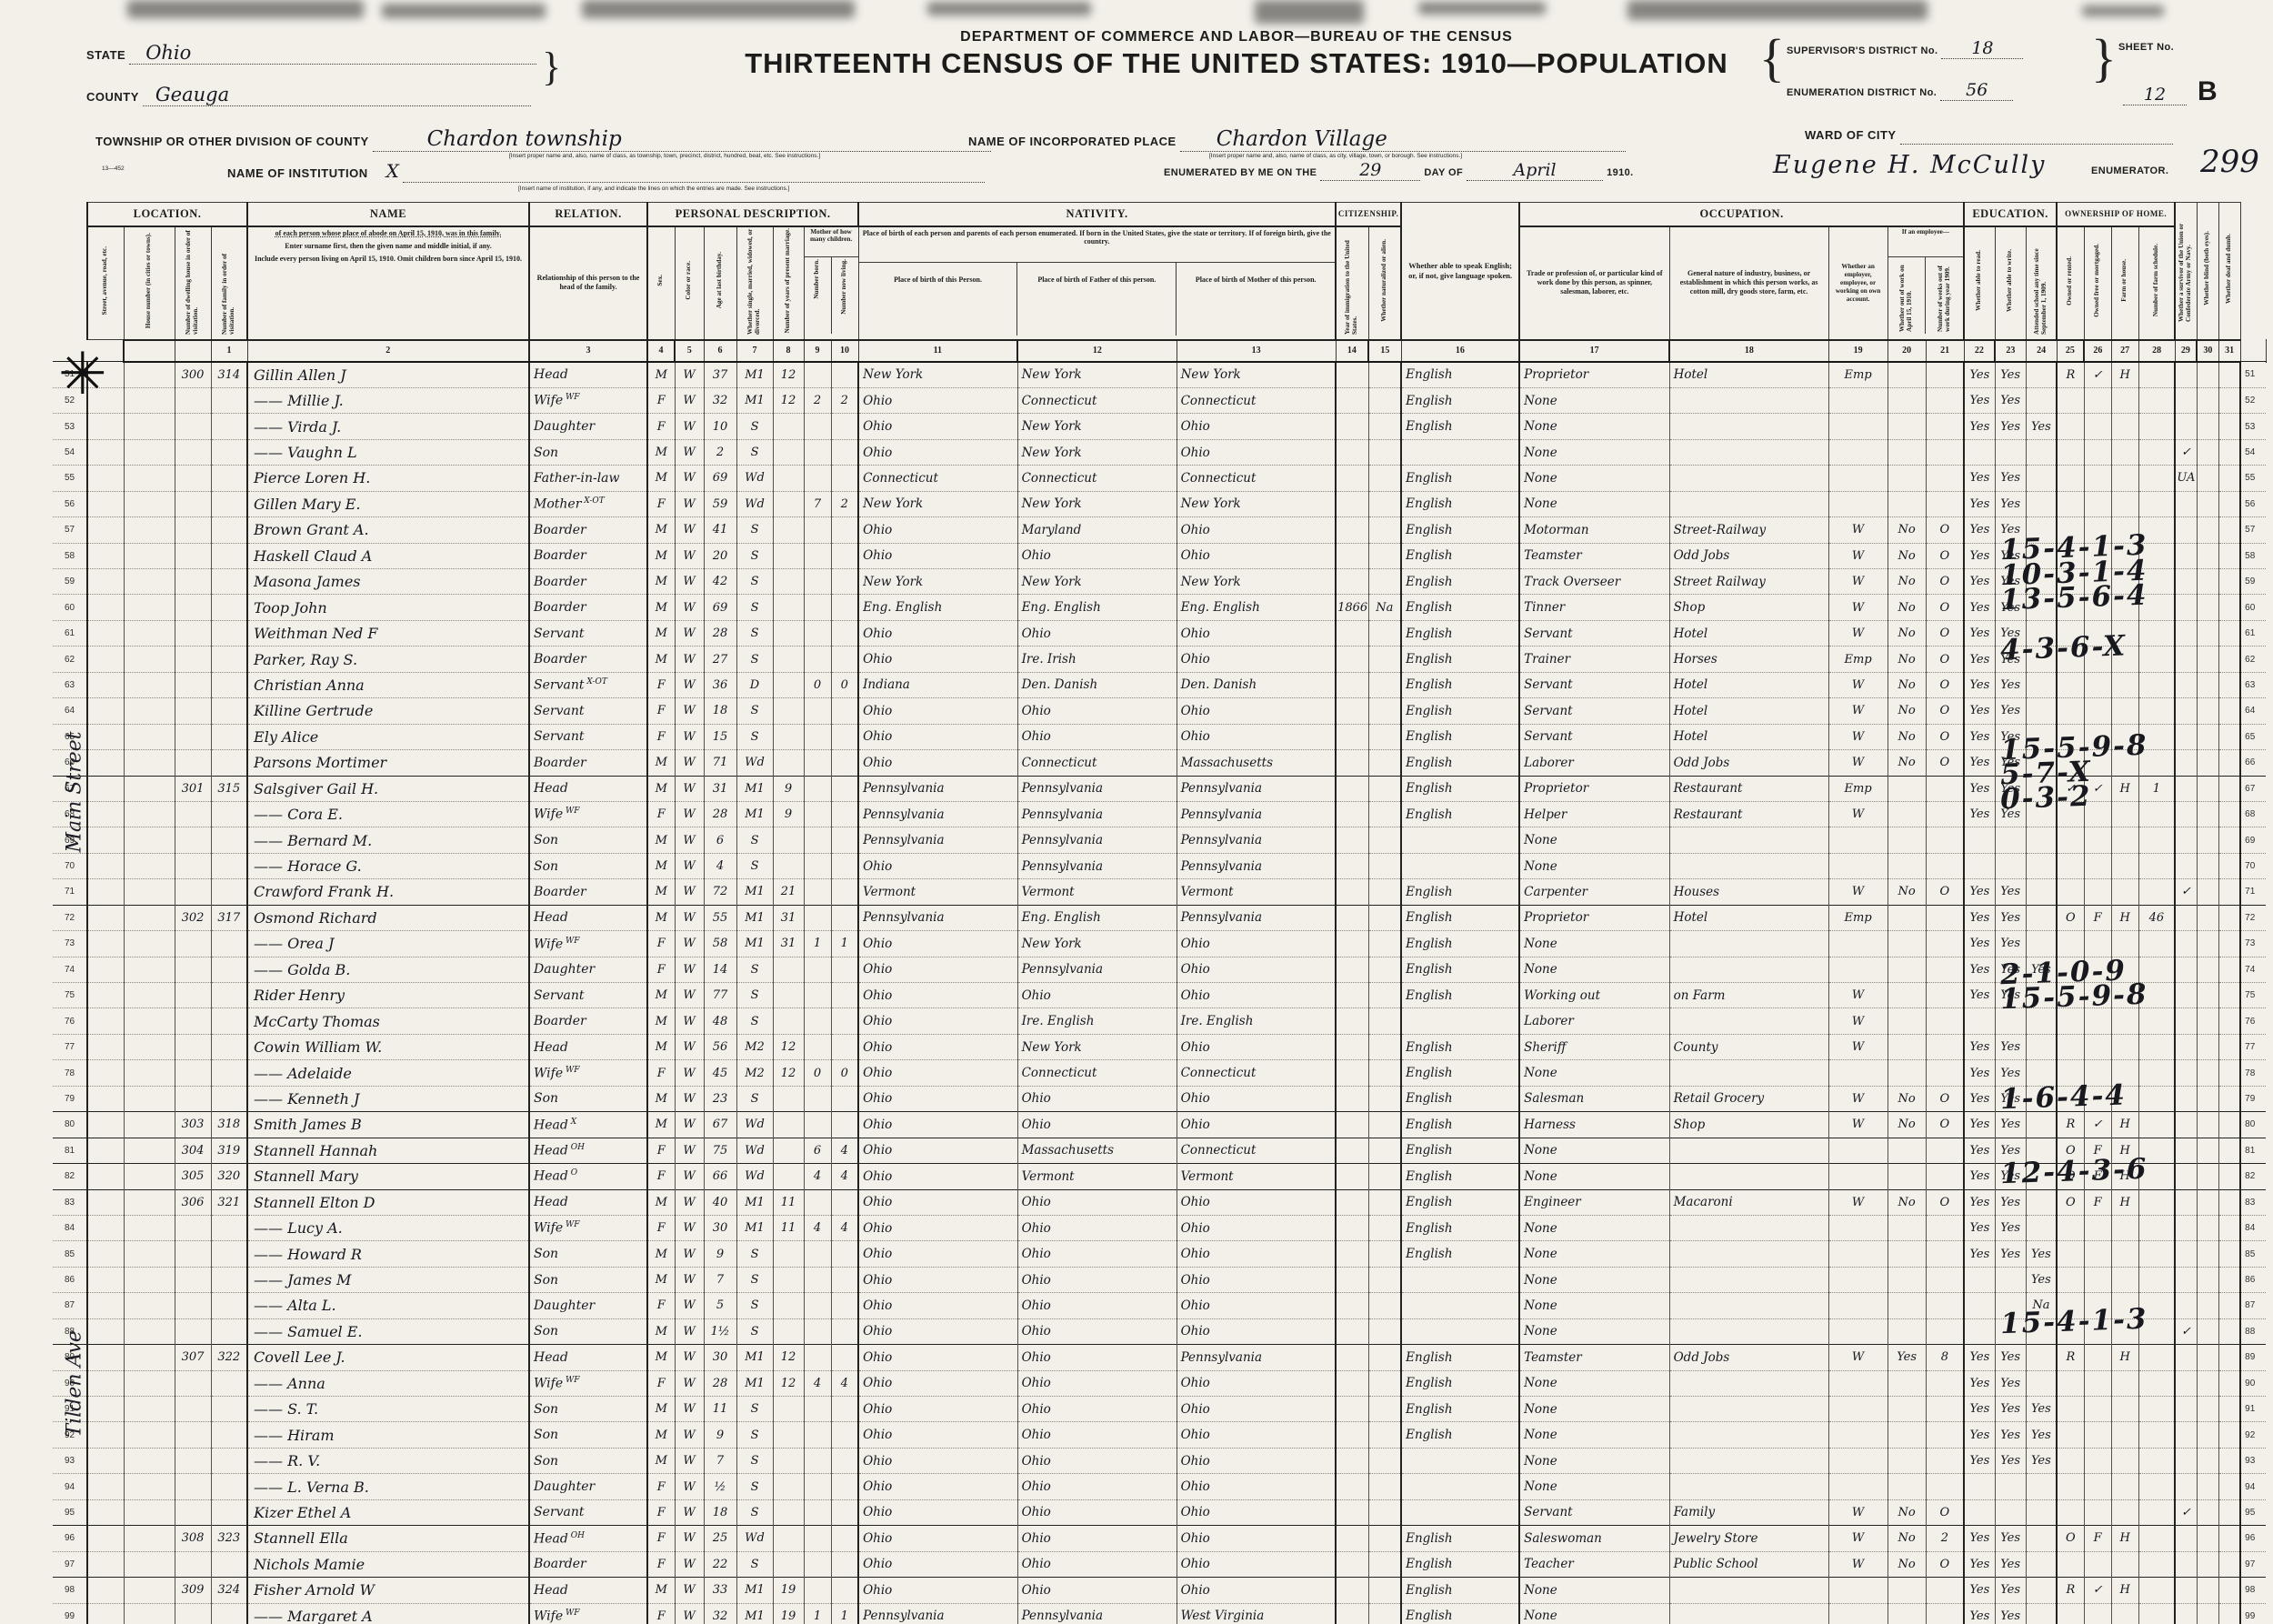 Image resolution: width=2273 pixels, height=1624 pixels. What do you see at coordinates (388, 478) in the screenshot?
I see `cell: Pierce Loren H.` at bounding box center [388, 478].